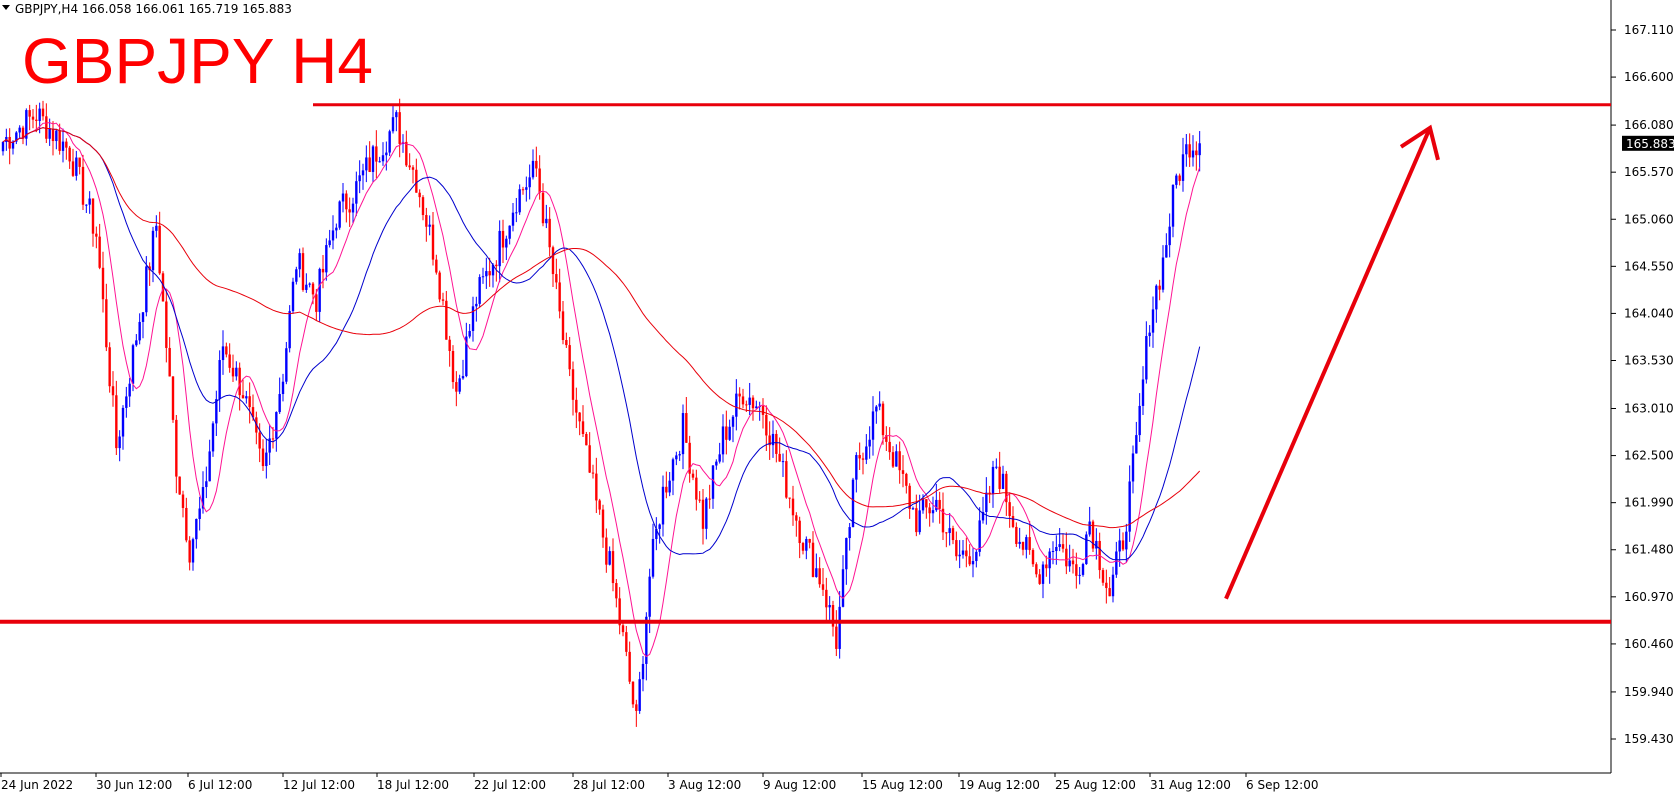 The image size is (1680, 794). What do you see at coordinates (197, 61) in the screenshot?
I see `chart-title: GBPJPY H4` at bounding box center [197, 61].